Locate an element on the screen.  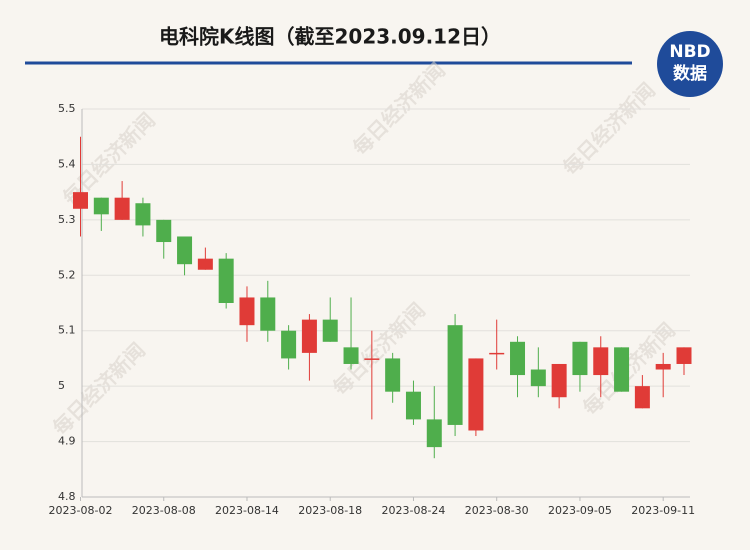
logo: NBD 数据 is located at coordinates (690, 64).